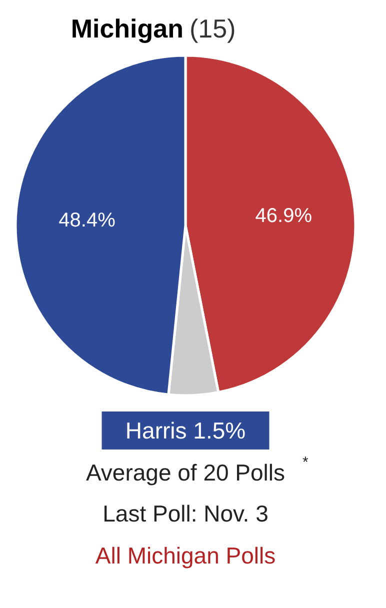  I want to click on text: Average of 20 Polls*, so click(197, 470).